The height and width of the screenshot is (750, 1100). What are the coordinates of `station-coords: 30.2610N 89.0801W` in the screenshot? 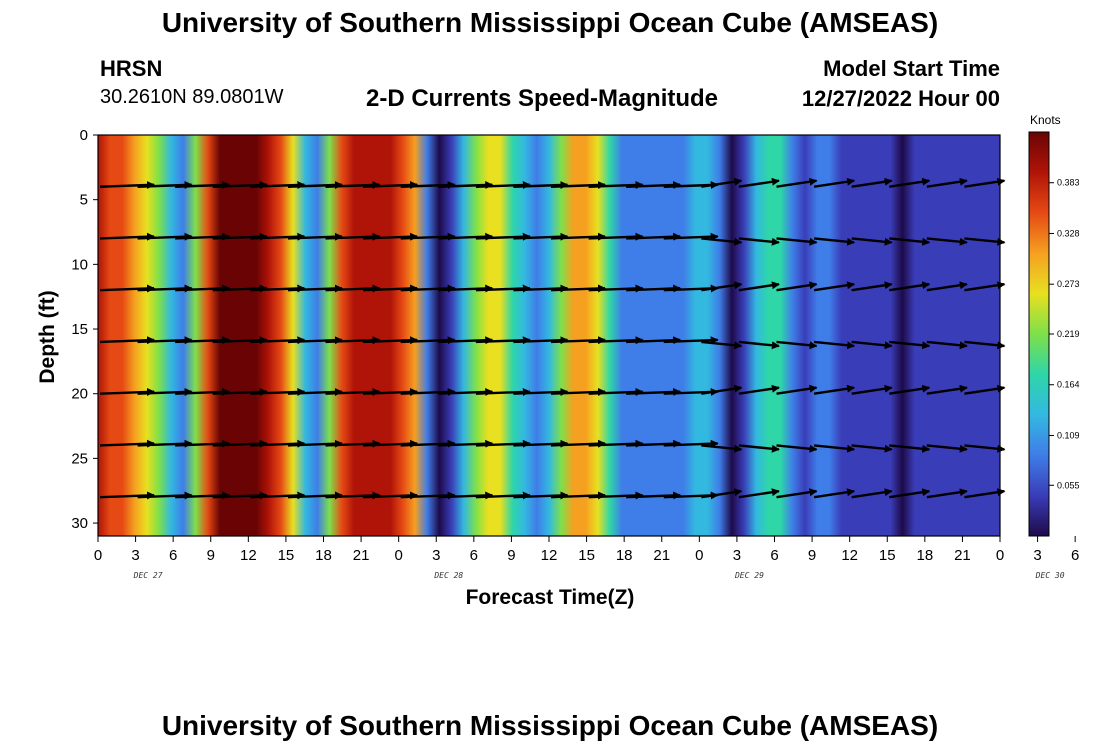 It's located at (192, 97).